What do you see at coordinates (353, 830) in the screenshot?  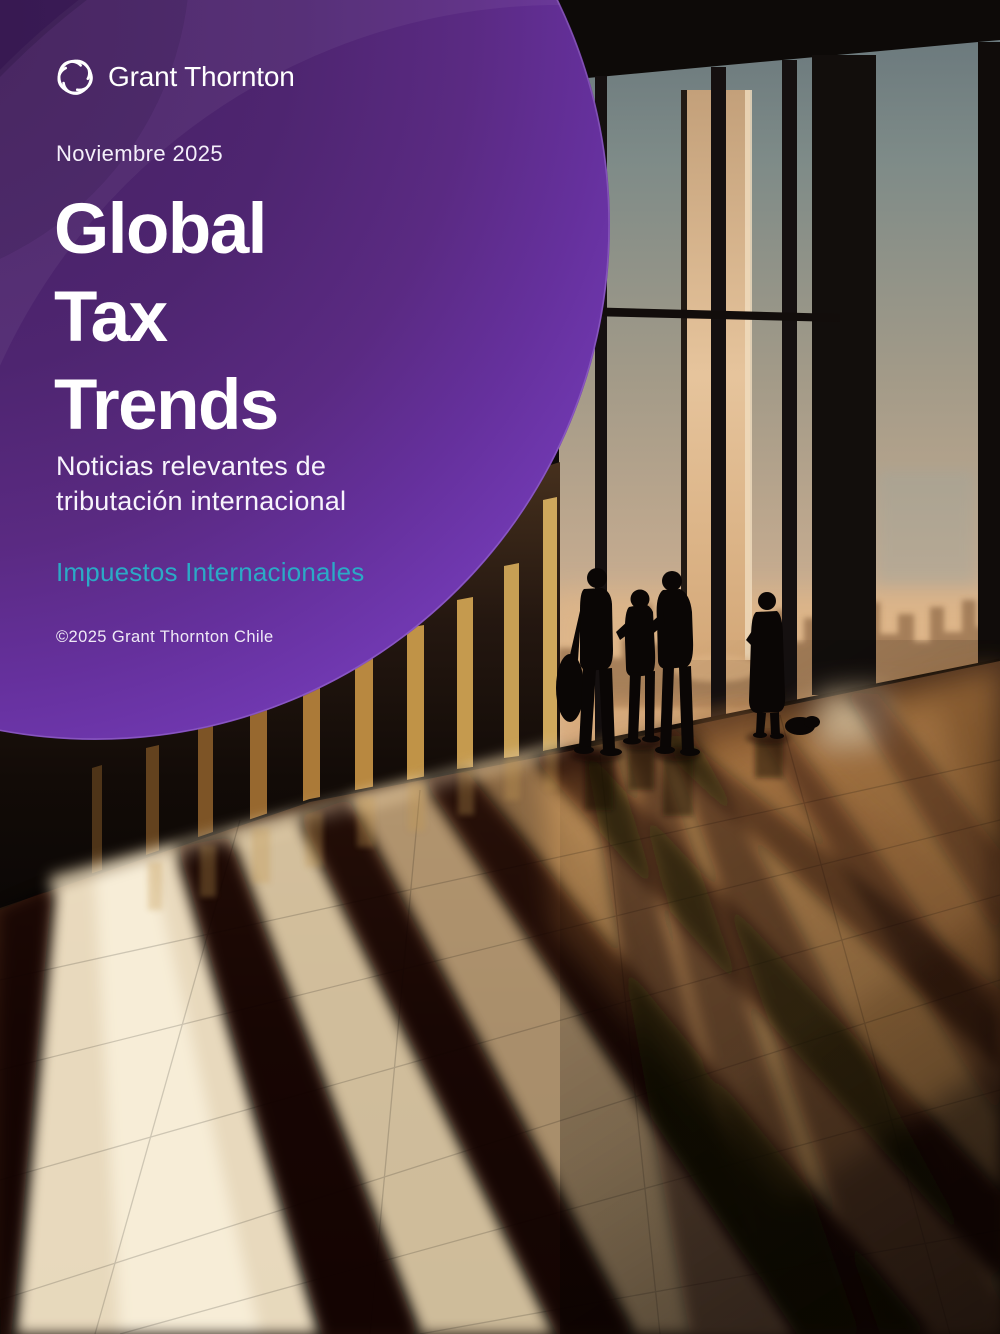 I see `frame-reflections` at bounding box center [353, 830].